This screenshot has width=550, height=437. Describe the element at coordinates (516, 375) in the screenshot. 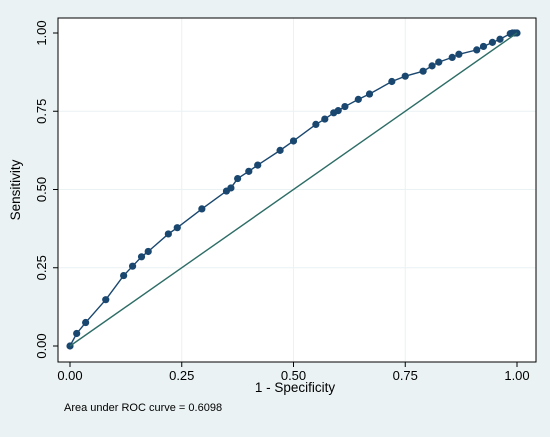

I see `x-tick-label: 1.00` at that location.